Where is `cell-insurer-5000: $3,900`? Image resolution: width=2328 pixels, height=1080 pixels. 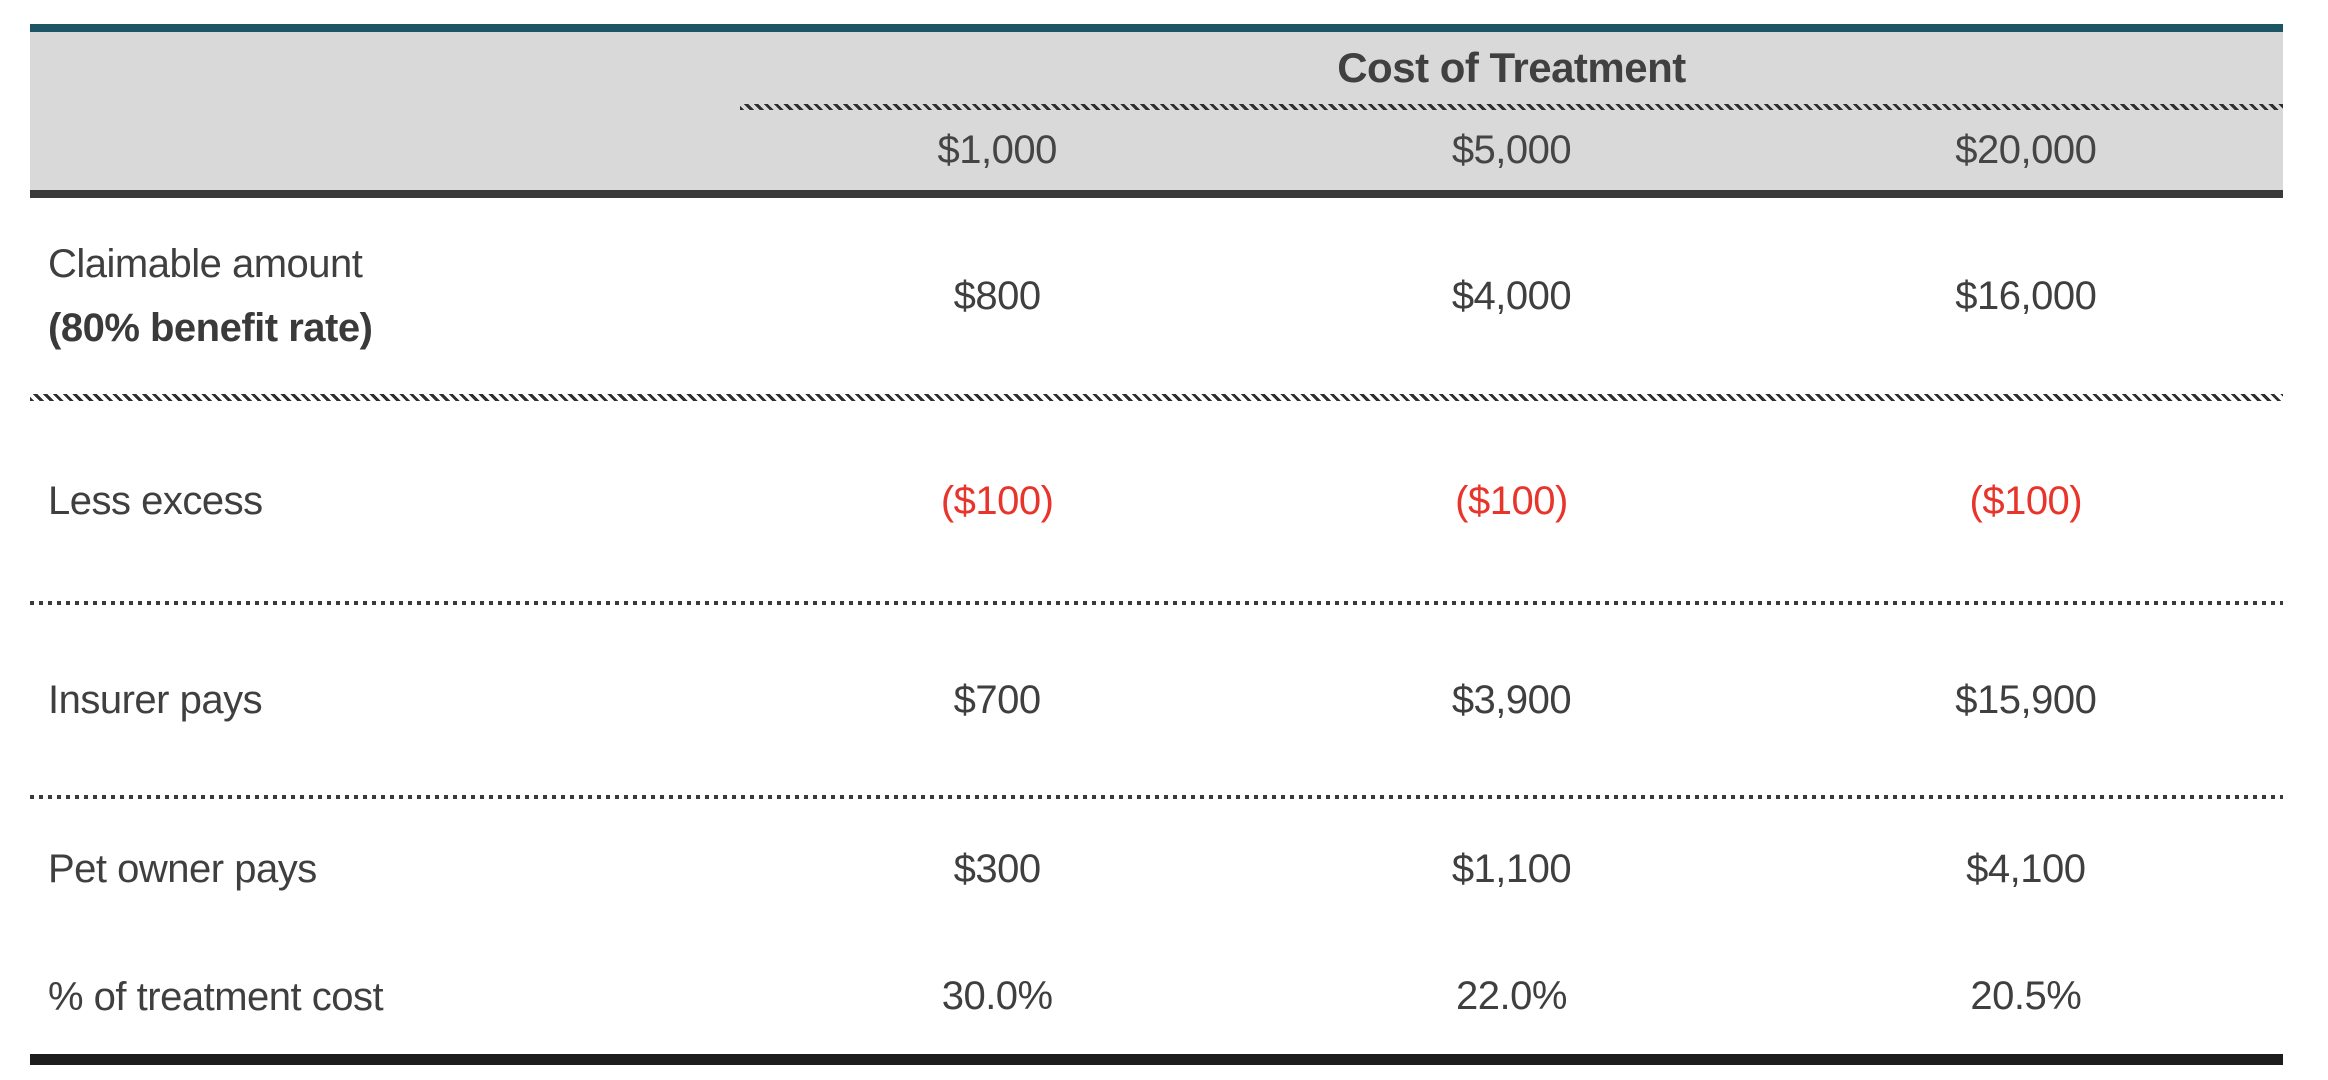
cell-insurer-5000: $3,900 is located at coordinates (1511, 699).